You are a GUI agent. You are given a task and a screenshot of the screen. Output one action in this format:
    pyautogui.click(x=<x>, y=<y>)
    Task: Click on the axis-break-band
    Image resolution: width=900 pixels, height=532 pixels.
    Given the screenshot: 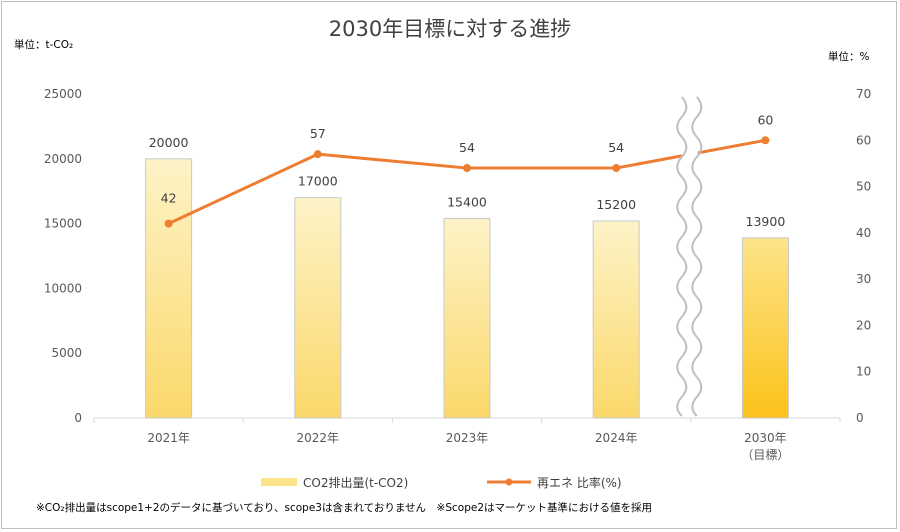 What is the action you would take?
    pyautogui.click(x=689, y=257)
    